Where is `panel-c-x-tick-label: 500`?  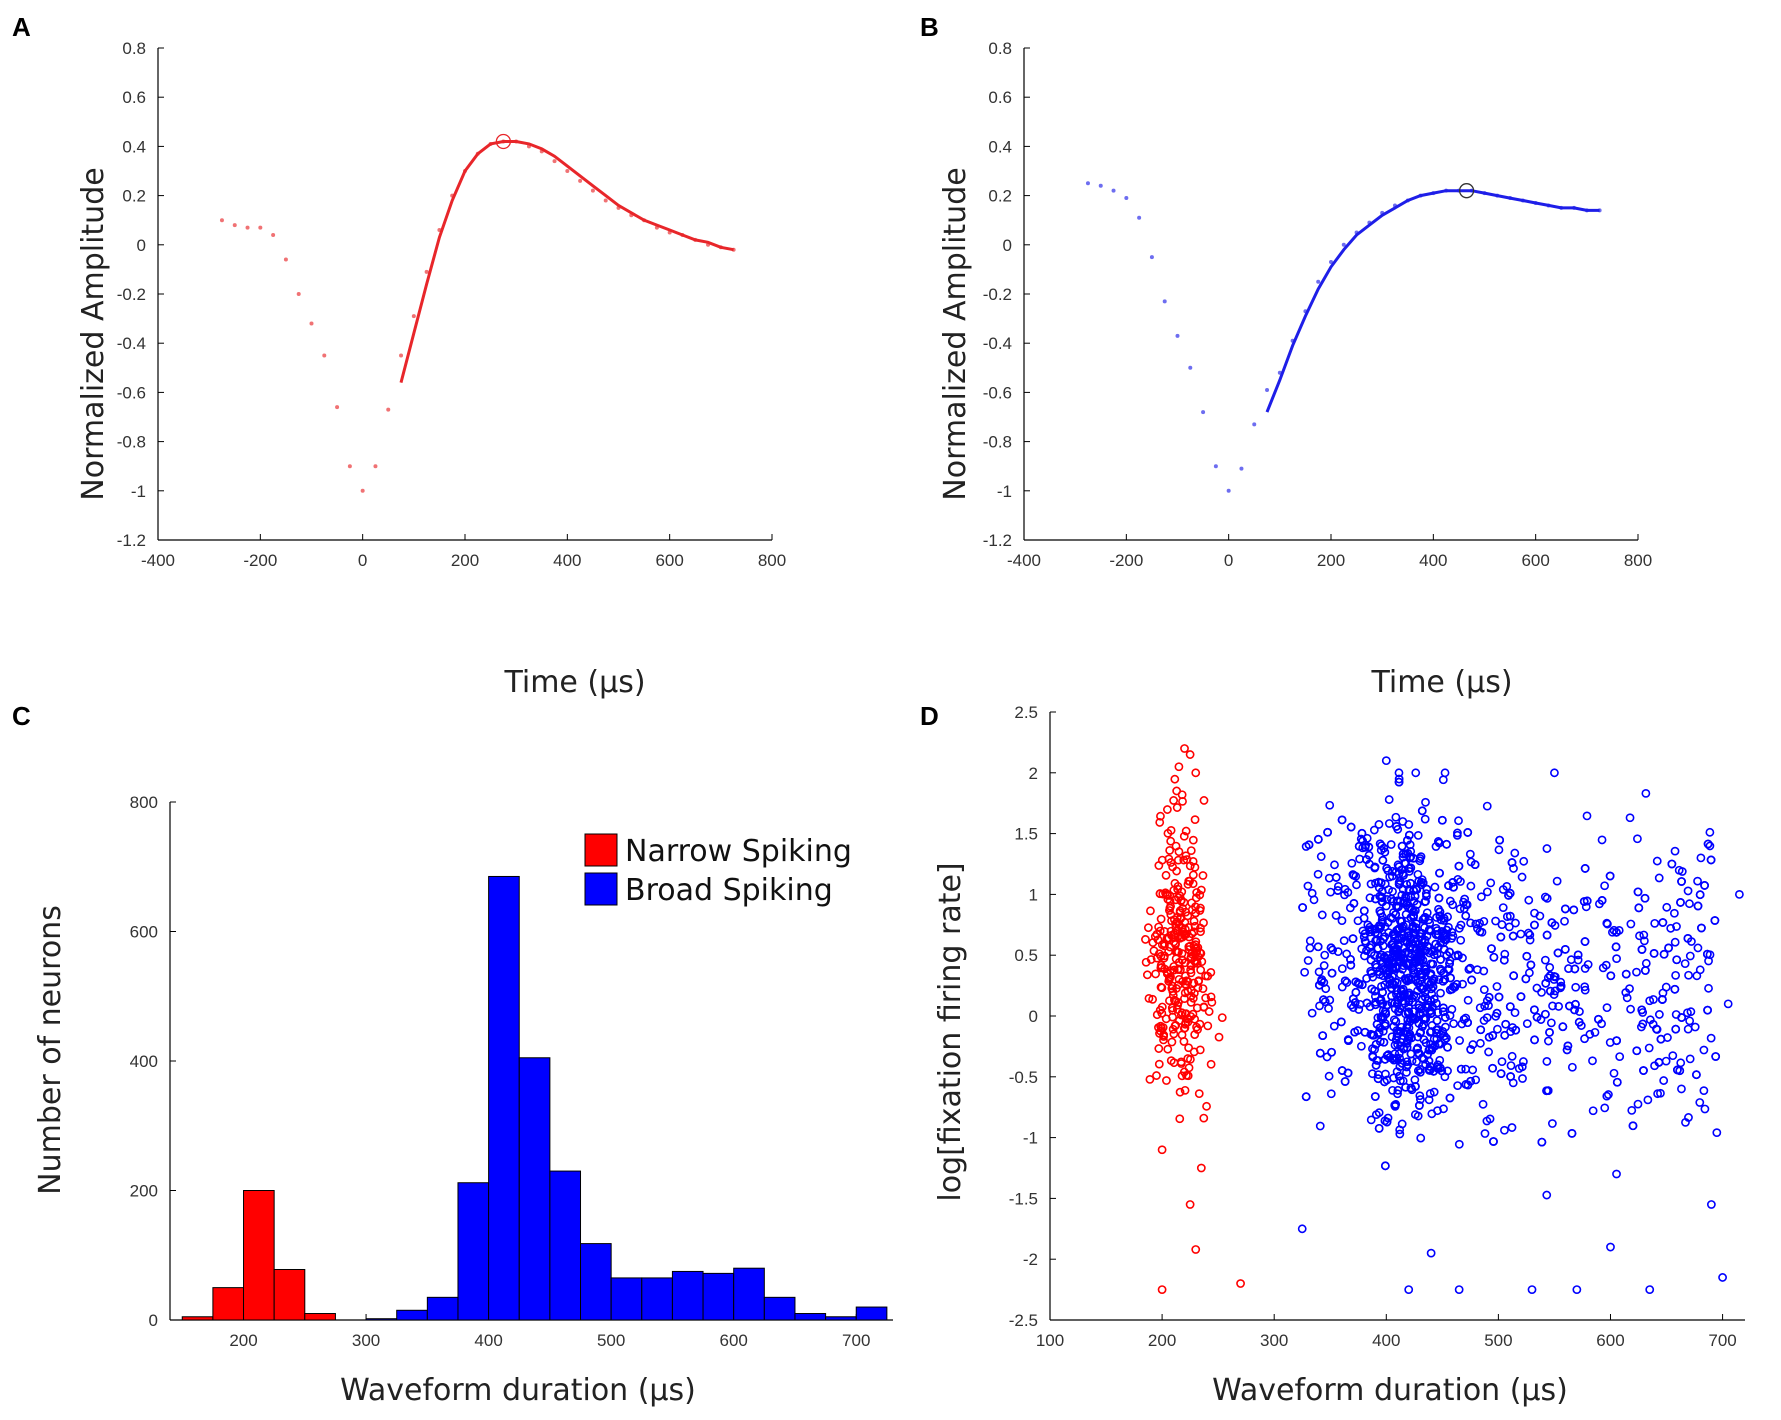
panel-c-x-tick-label: 500 is located at coordinates (611, 1340).